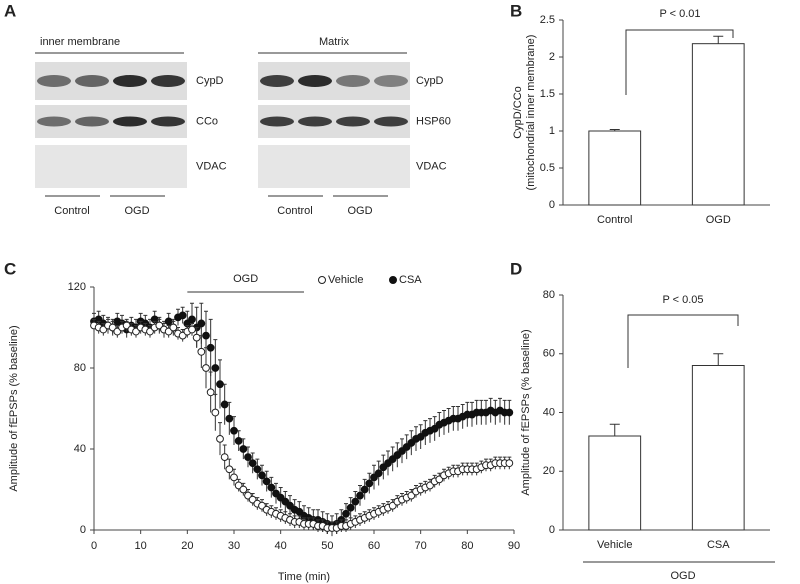 The image size is (800, 584). What do you see at coordinates (552, 131) in the screenshot?
I see `y-tick-label: 1` at bounding box center [552, 131].